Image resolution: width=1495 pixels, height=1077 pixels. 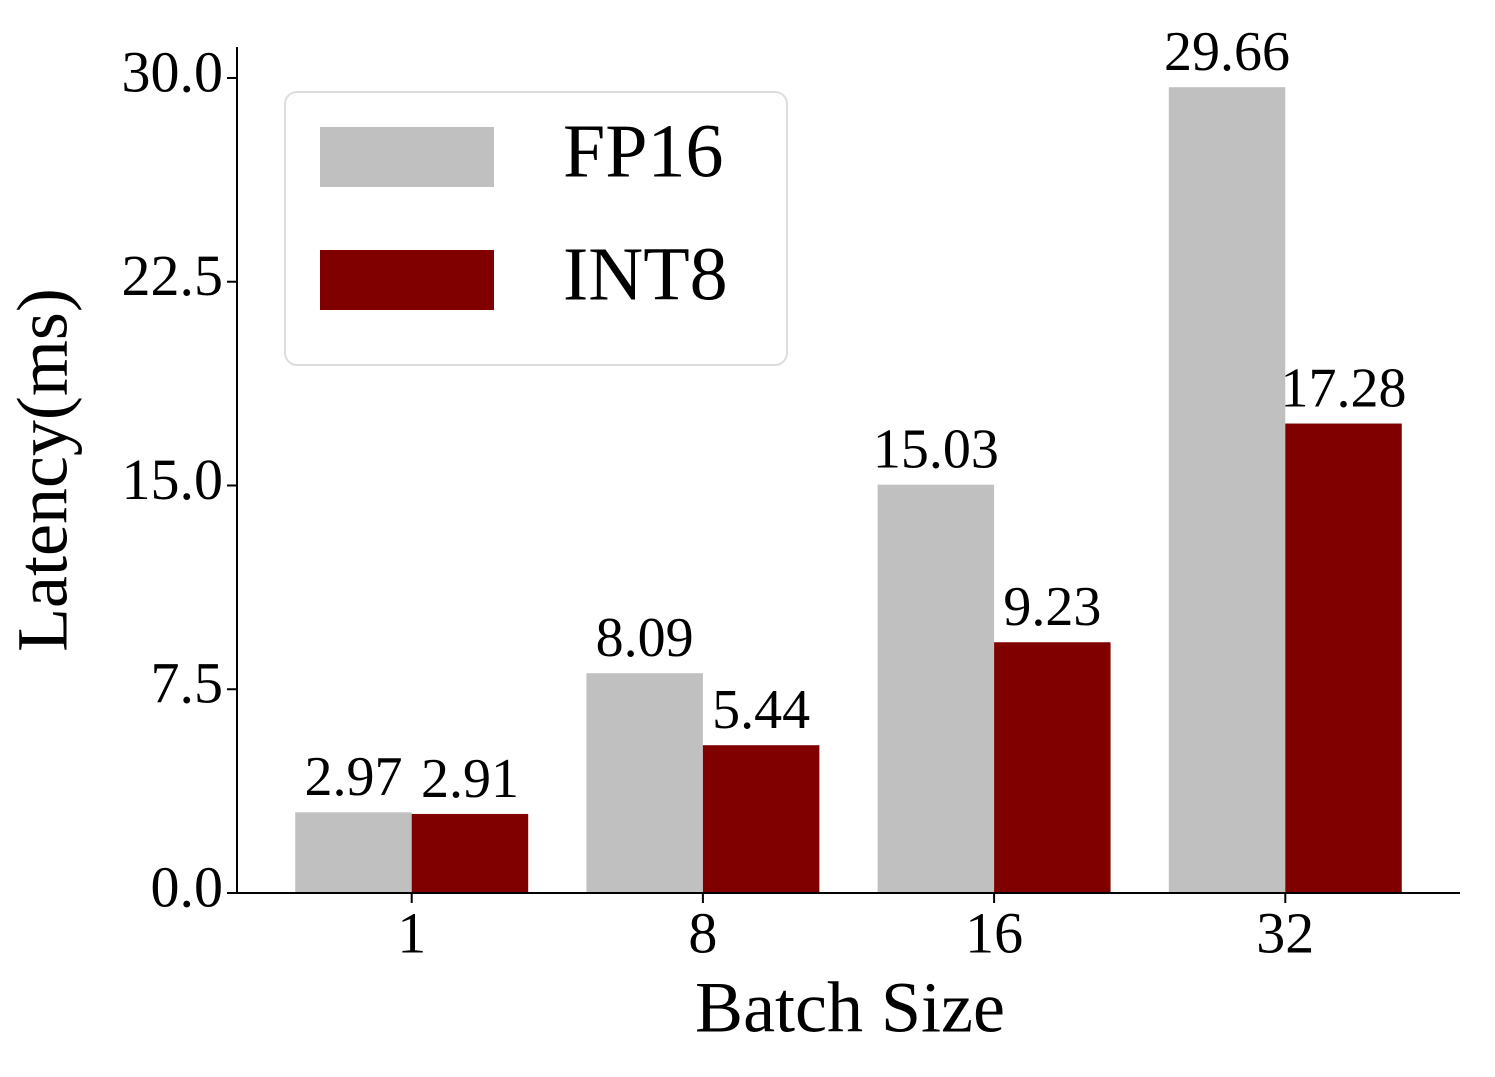 What do you see at coordinates (187, 886) in the screenshot?
I see `y-tick-label: 0.0` at bounding box center [187, 886].